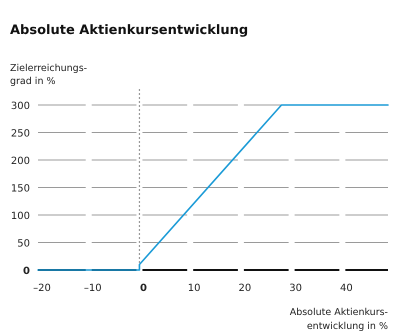 The height and width of the screenshot is (336, 400). What do you see at coordinates (20, 134) in the screenshot?
I see `y-tick-label: 250` at bounding box center [20, 134].